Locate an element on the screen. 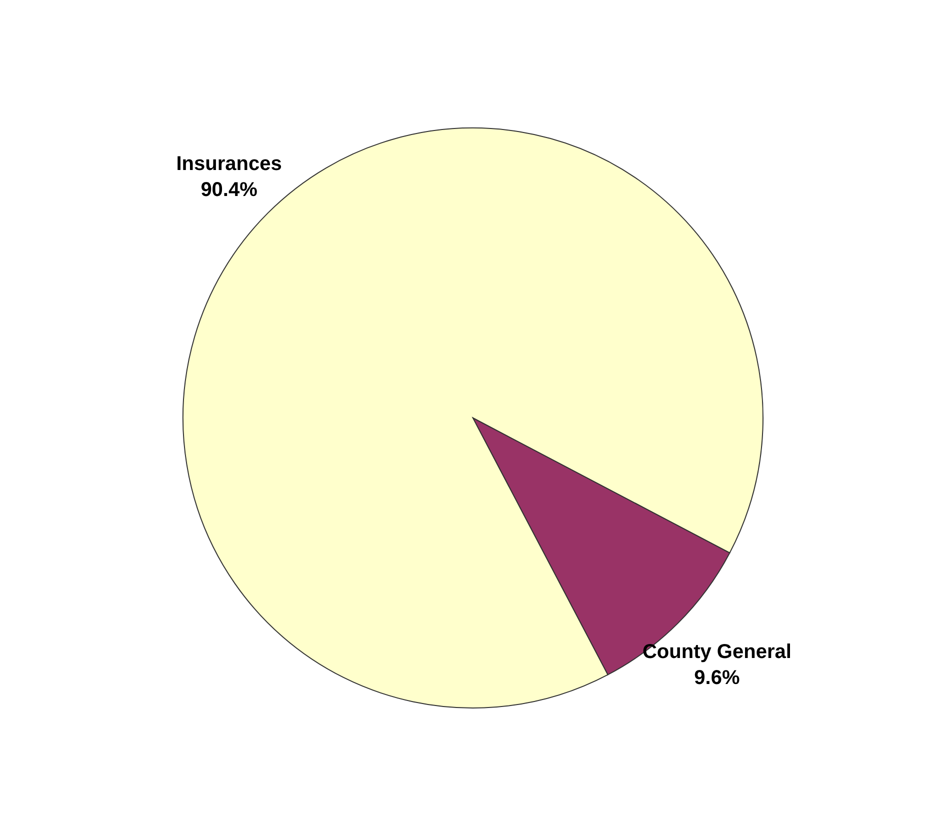  slice-label: Insurances is located at coordinates (229, 164).